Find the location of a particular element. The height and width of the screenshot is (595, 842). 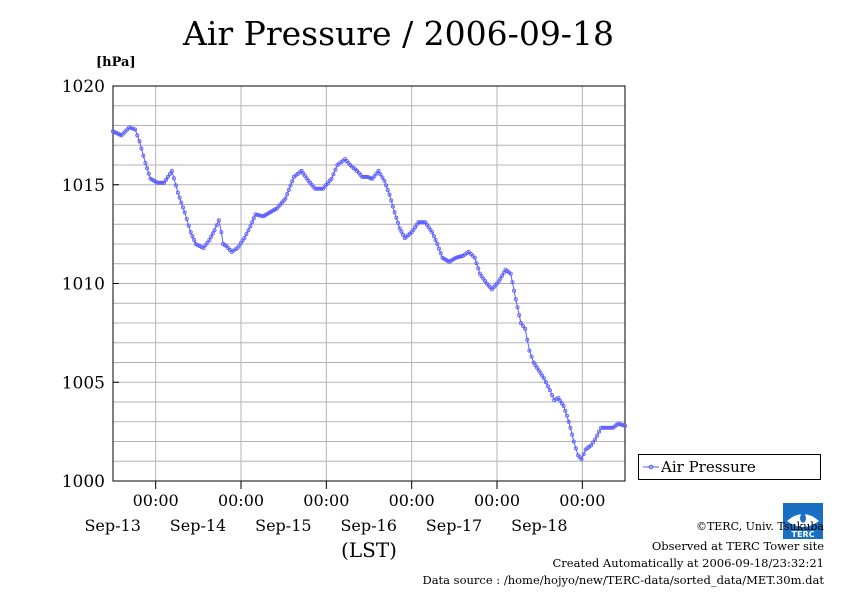

svg-text: TERC is located at coordinates (803, 534).